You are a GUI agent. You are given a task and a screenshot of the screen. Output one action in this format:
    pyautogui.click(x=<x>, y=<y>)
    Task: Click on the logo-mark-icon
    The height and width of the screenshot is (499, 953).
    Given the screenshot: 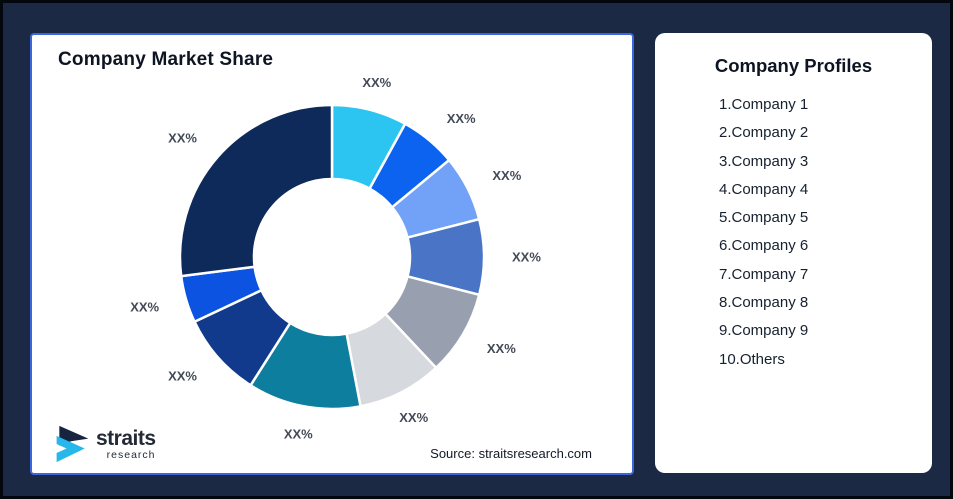 What is the action you would take?
    pyautogui.click(x=72, y=444)
    